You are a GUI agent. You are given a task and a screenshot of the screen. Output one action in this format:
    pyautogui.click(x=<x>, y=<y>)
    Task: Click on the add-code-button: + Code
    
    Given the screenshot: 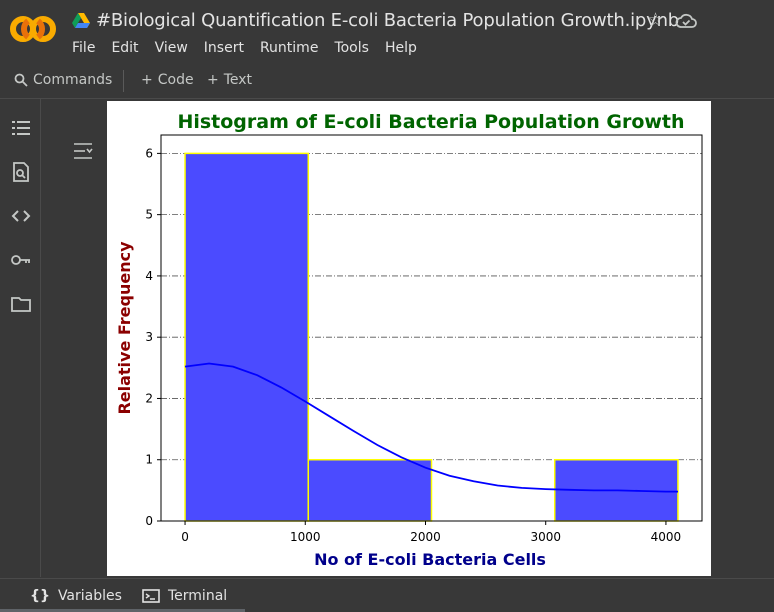 What is the action you would take?
    pyautogui.click(x=167, y=80)
    